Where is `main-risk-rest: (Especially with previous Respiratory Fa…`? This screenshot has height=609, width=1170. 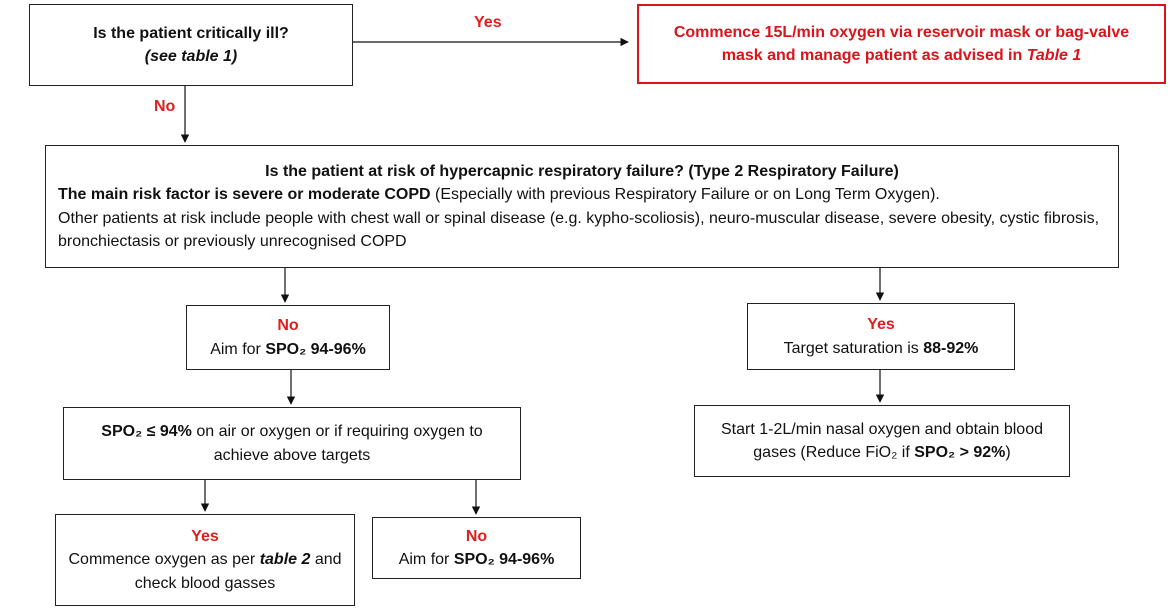
main-risk-rest: (Especially with previous Respiratory Fa… is located at coordinates (685, 195).